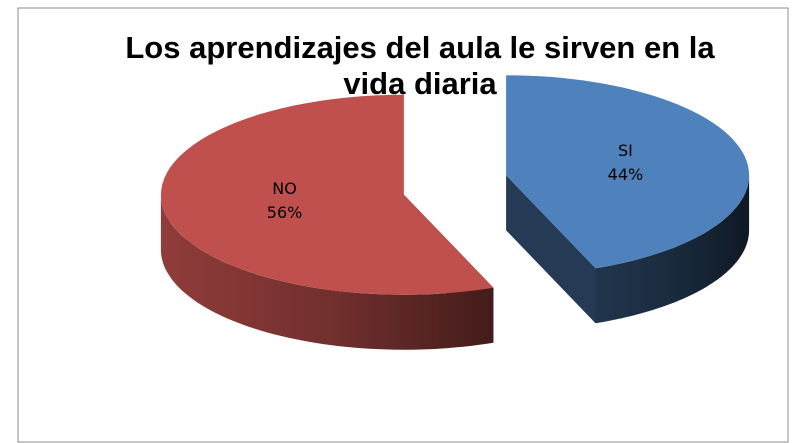  Describe the element at coordinates (625, 150) in the screenshot. I see `slice-category-label: SI` at that location.